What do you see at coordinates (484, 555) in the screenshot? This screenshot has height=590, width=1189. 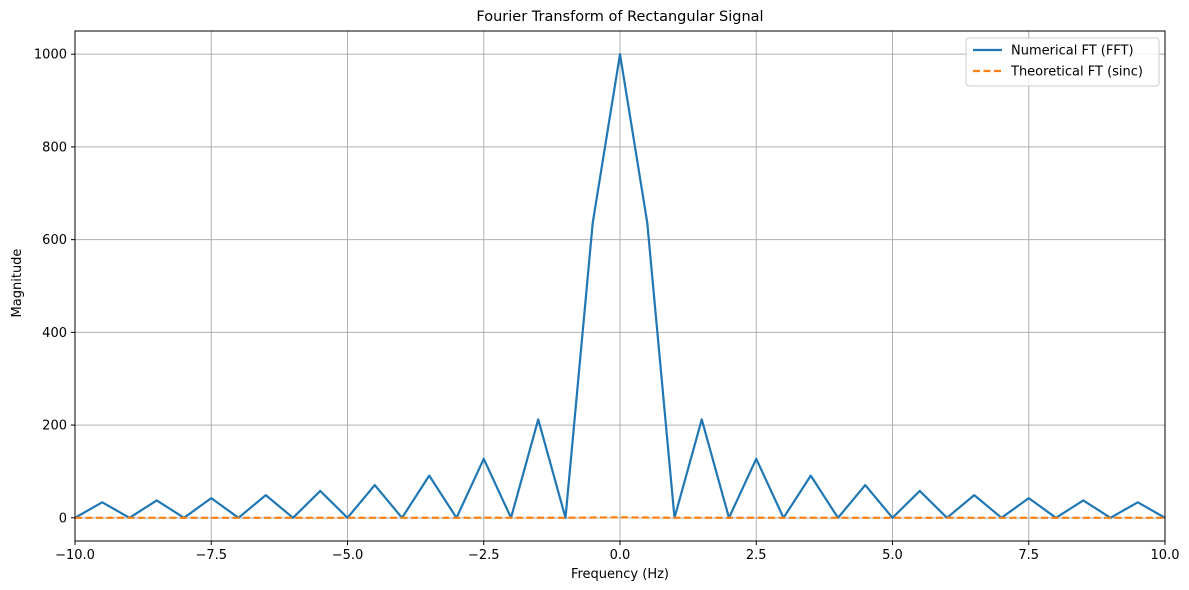 I see `x-tick-label: −2.5` at bounding box center [484, 555].